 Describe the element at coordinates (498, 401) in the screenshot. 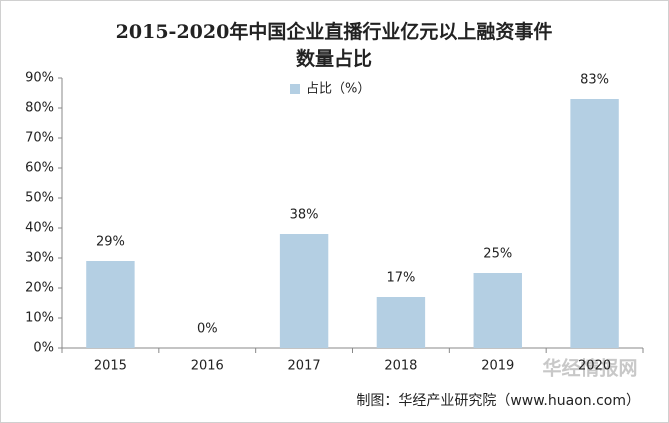

I see `source-note: 制图：华经产业研究院（www.huaon.com）` at that location.